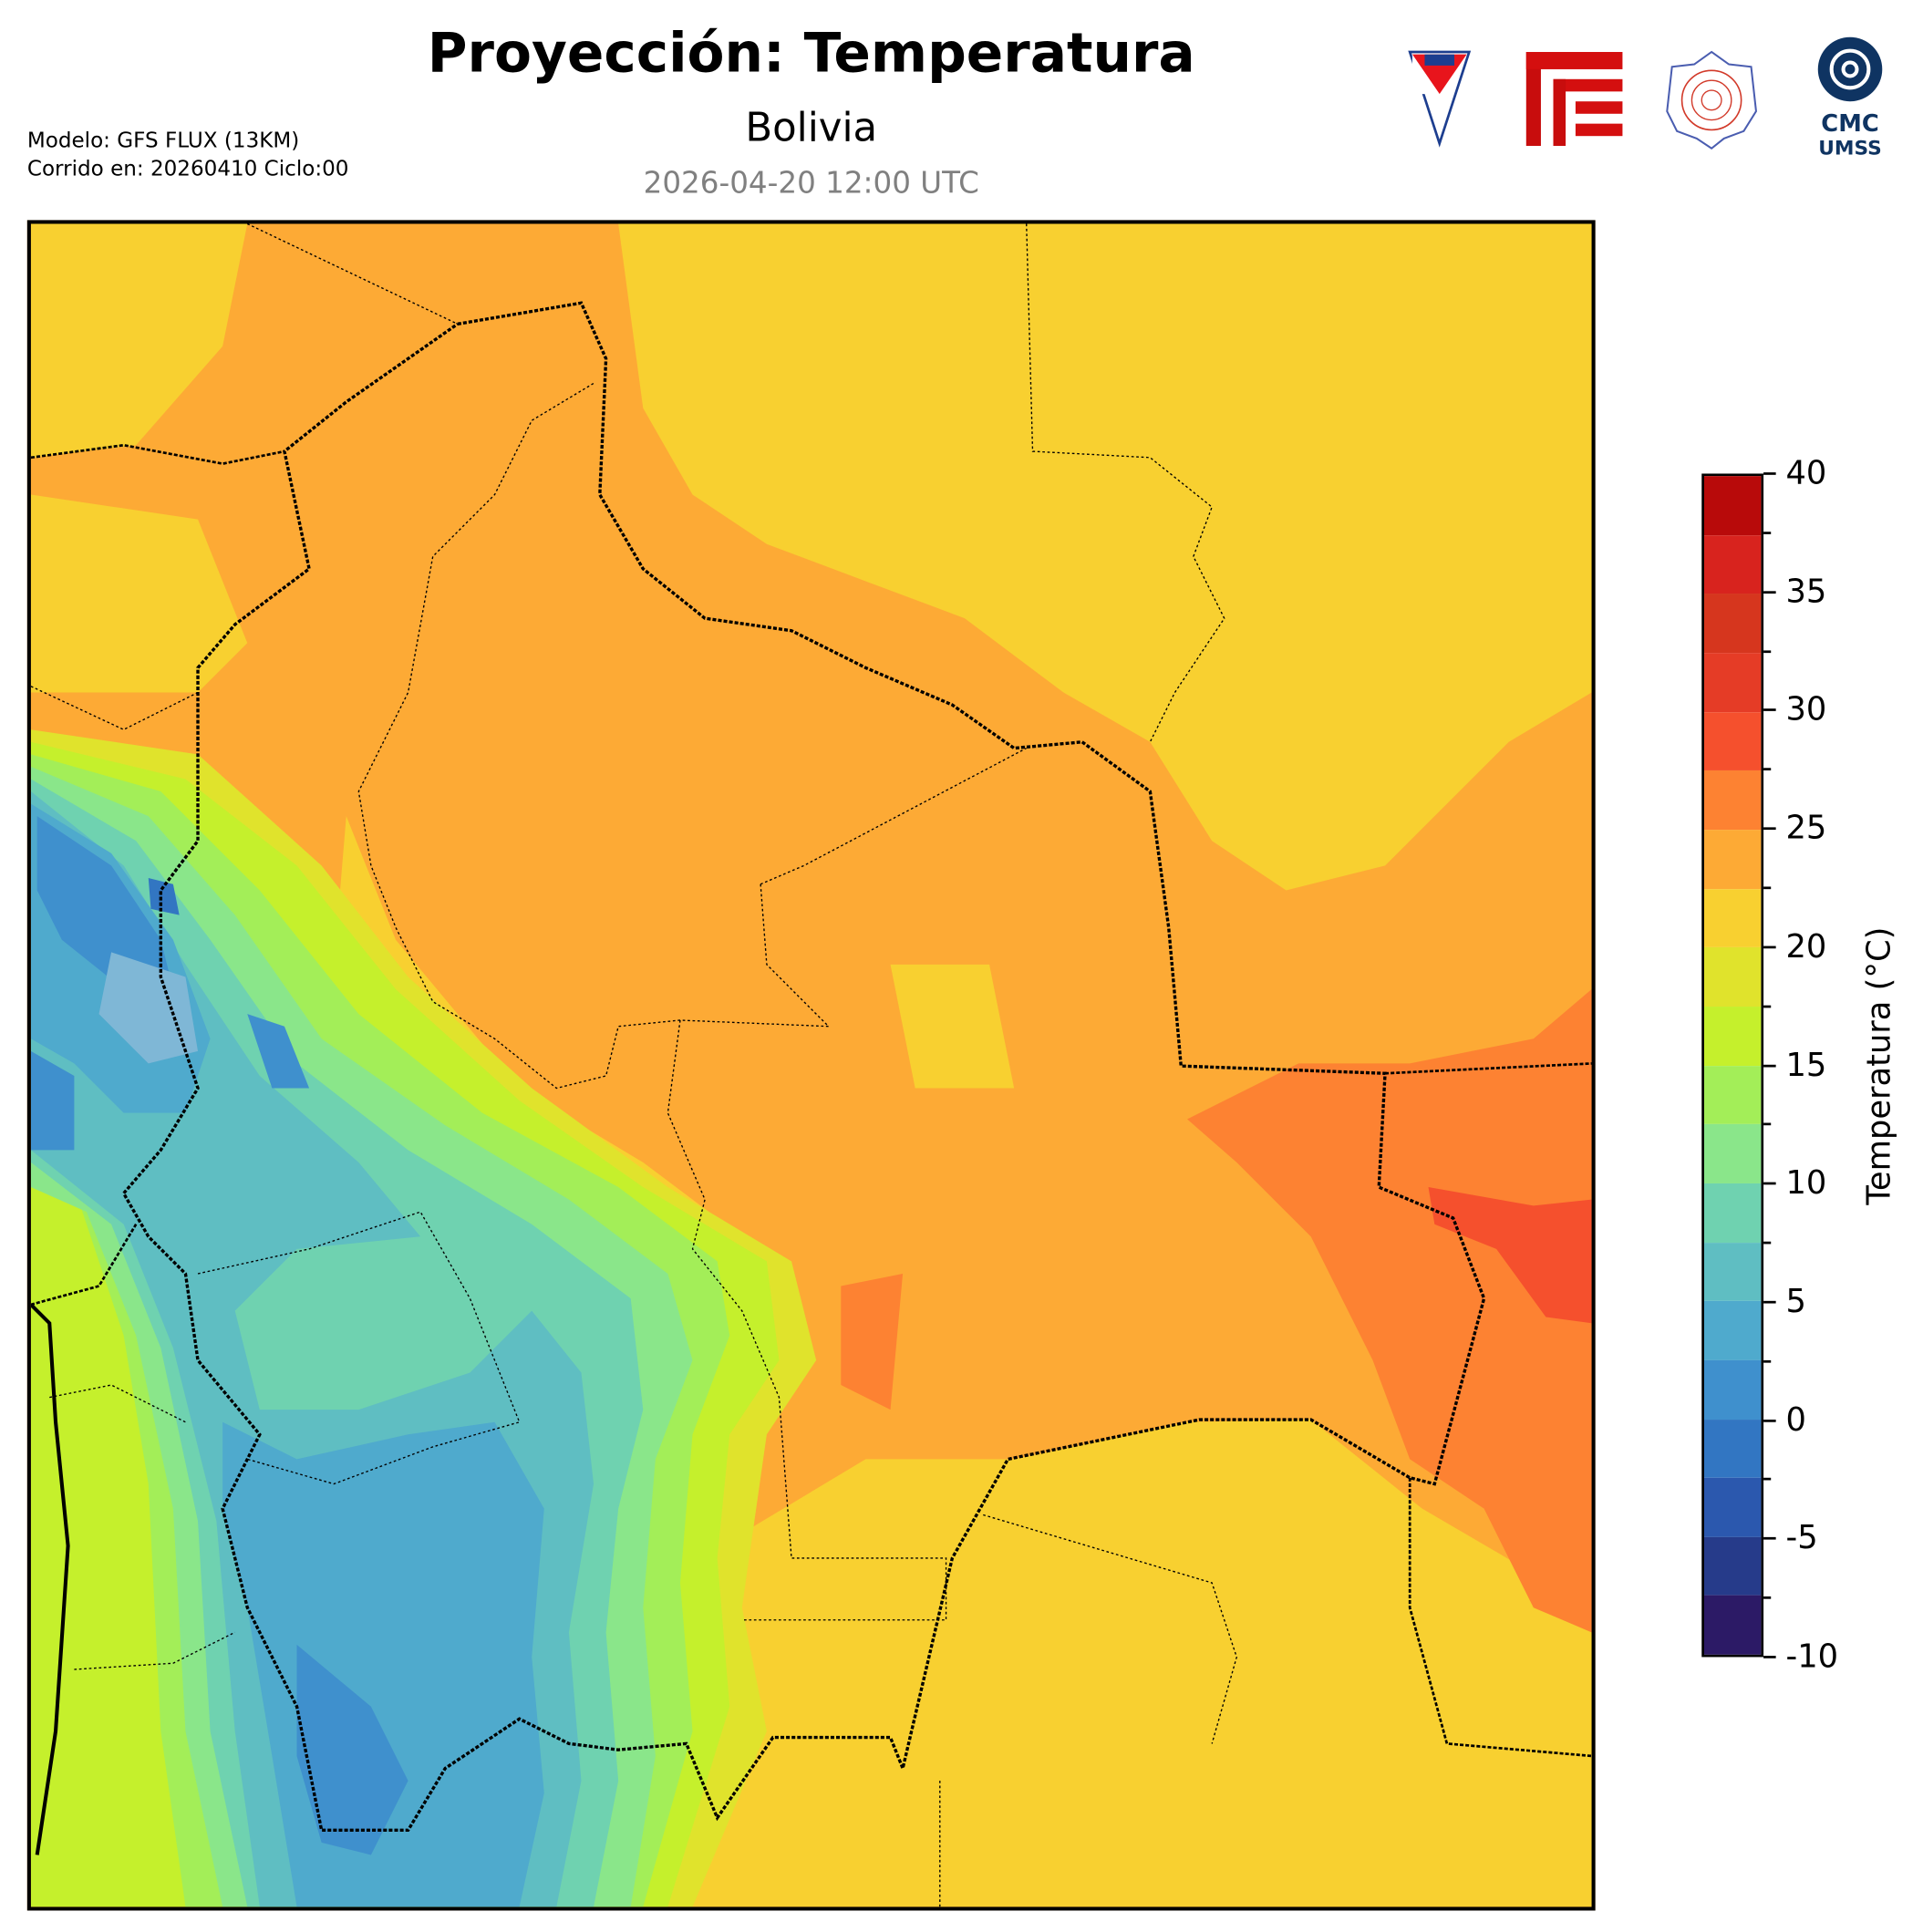  What do you see at coordinates (1849, 149) in the screenshot?
I see `umss-logo-text: UMSS` at bounding box center [1849, 149].